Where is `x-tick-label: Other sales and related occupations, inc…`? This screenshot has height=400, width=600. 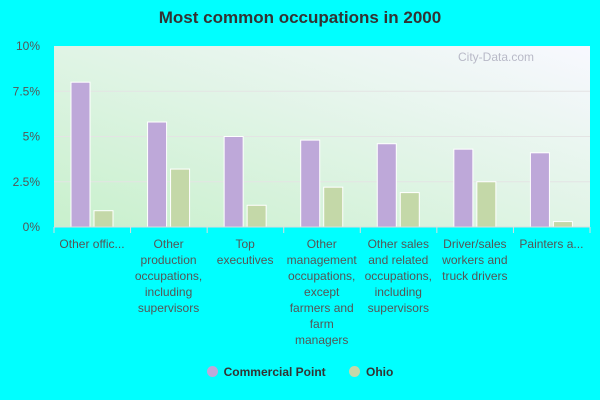
x-tick-label: Other sales and related occupations, inc… is located at coordinates (398, 276).